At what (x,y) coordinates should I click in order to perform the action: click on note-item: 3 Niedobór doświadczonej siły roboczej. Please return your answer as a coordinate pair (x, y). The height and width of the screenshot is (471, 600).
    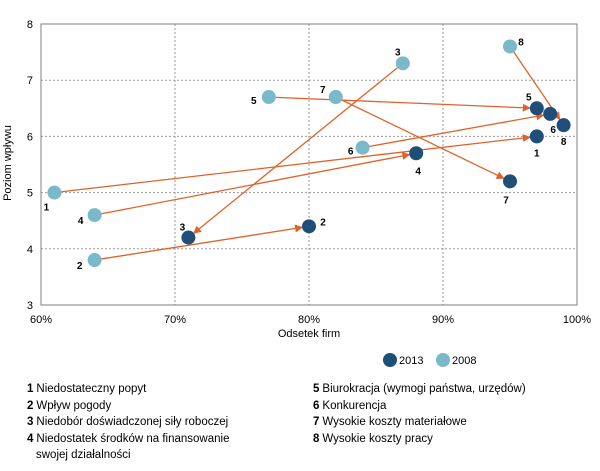
    Looking at the image, I should click on (128, 422).